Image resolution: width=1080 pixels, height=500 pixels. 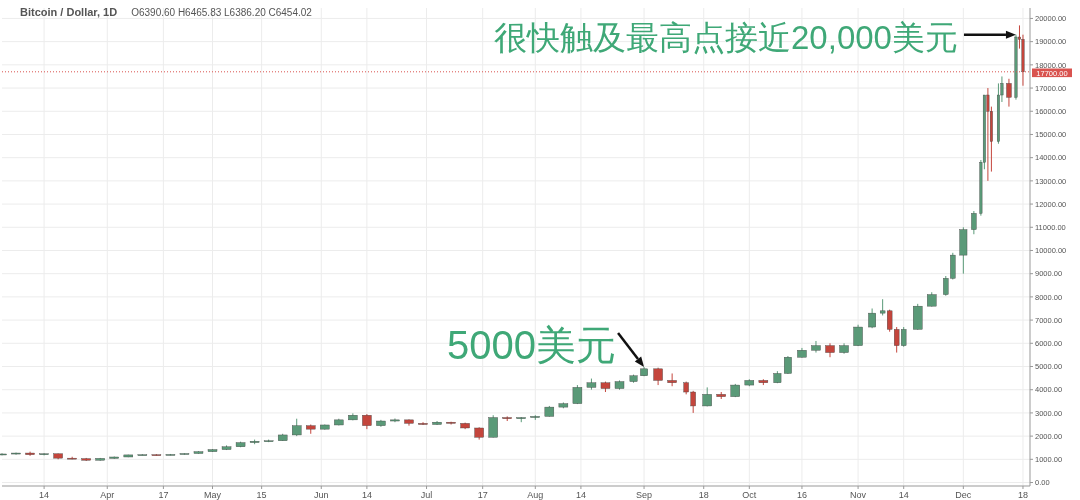 I want to click on x-tick-label: Aug, so click(x=535, y=495).